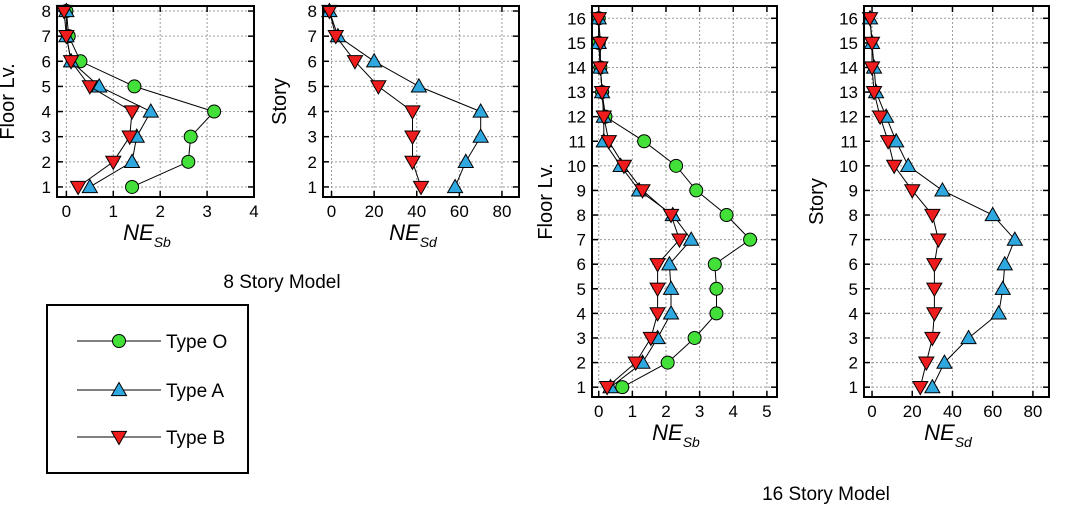 Image resolution: width=1065 pixels, height=509 pixels. I want to click on legend: Type O Type A Type B, so click(147, 389).